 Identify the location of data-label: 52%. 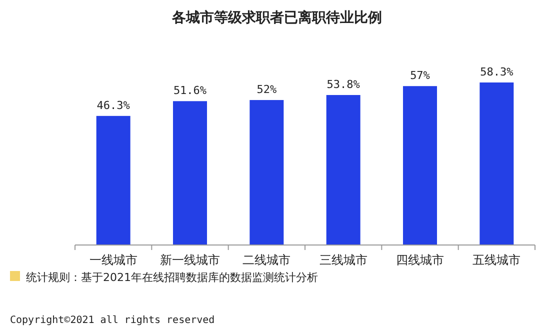
(266, 89).